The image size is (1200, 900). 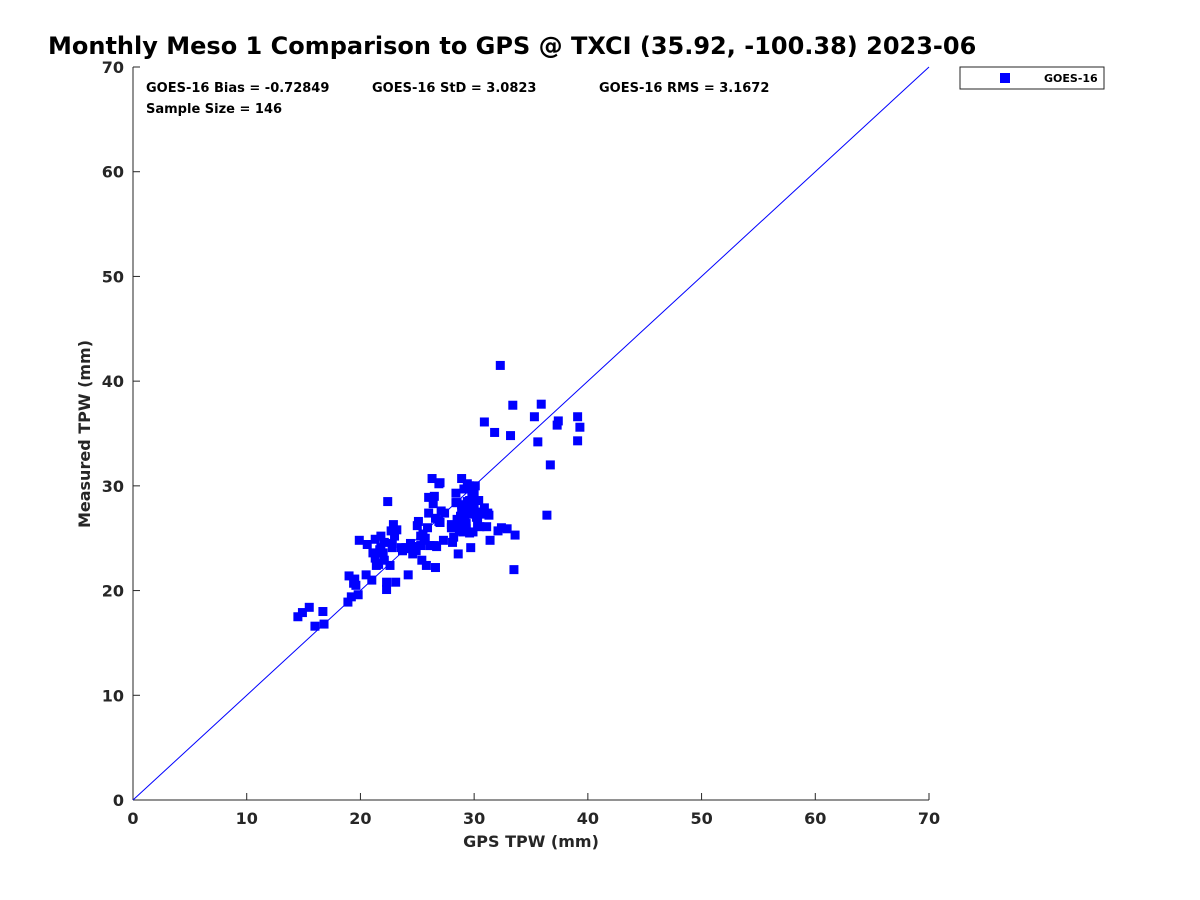 What do you see at coordinates (113, 276) in the screenshot?
I see `y-tick-label: 50` at bounding box center [113, 276].